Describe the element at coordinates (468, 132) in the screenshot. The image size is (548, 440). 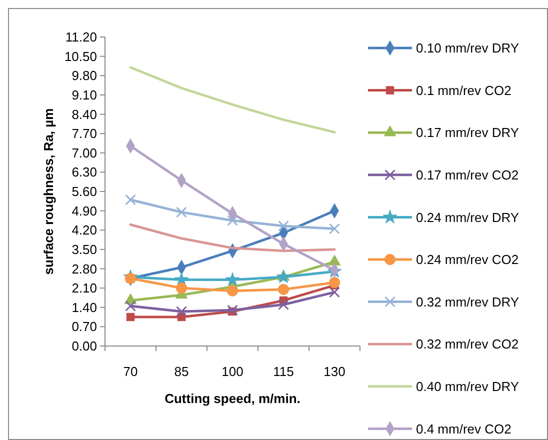
I see `legend-label: 0.17 mm/rev DRY` at that location.